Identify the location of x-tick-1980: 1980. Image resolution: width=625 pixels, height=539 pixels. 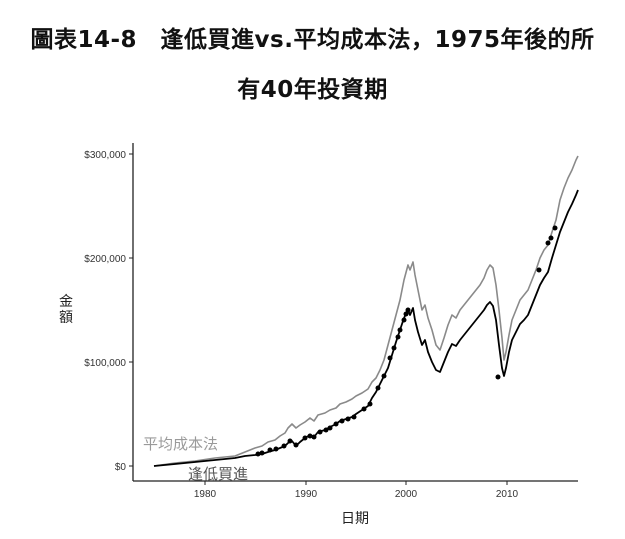
(205, 494).